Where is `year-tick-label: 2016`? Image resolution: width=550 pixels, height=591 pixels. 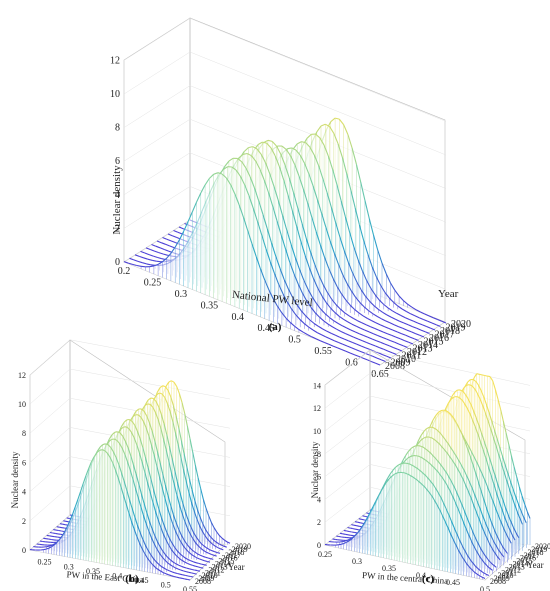
year-tick-label: 2016 is located at coordinates (528, 558).